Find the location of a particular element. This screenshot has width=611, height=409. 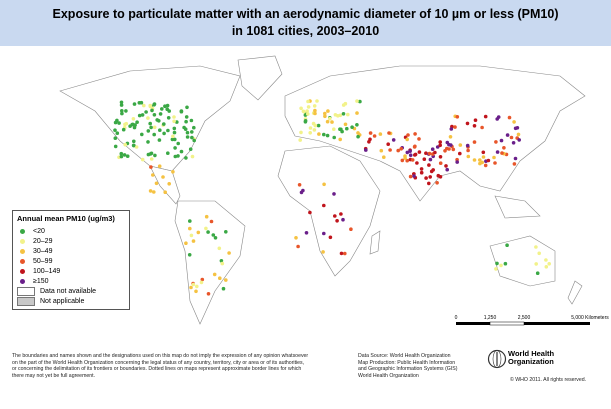

disclaimer-line: there may not yet be full agreement. is located at coordinates (54, 375).